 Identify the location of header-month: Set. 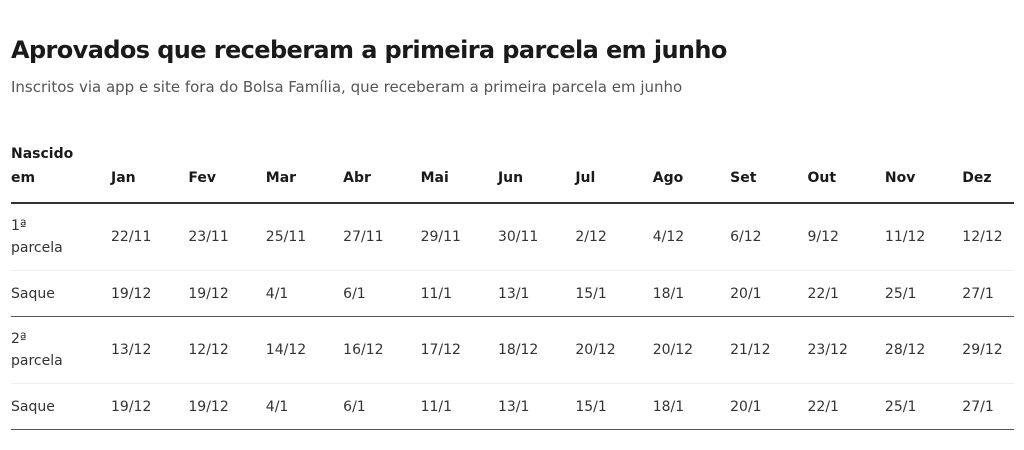
(743, 178).